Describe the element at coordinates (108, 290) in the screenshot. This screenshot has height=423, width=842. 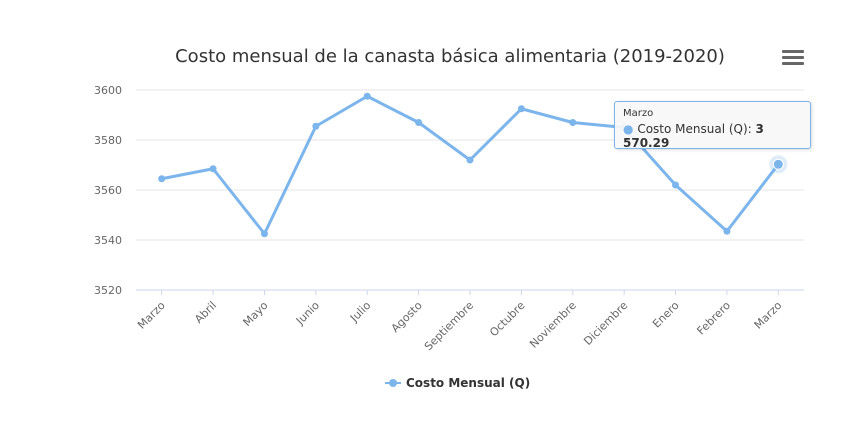
I see `y-tick-label: 3520` at that location.